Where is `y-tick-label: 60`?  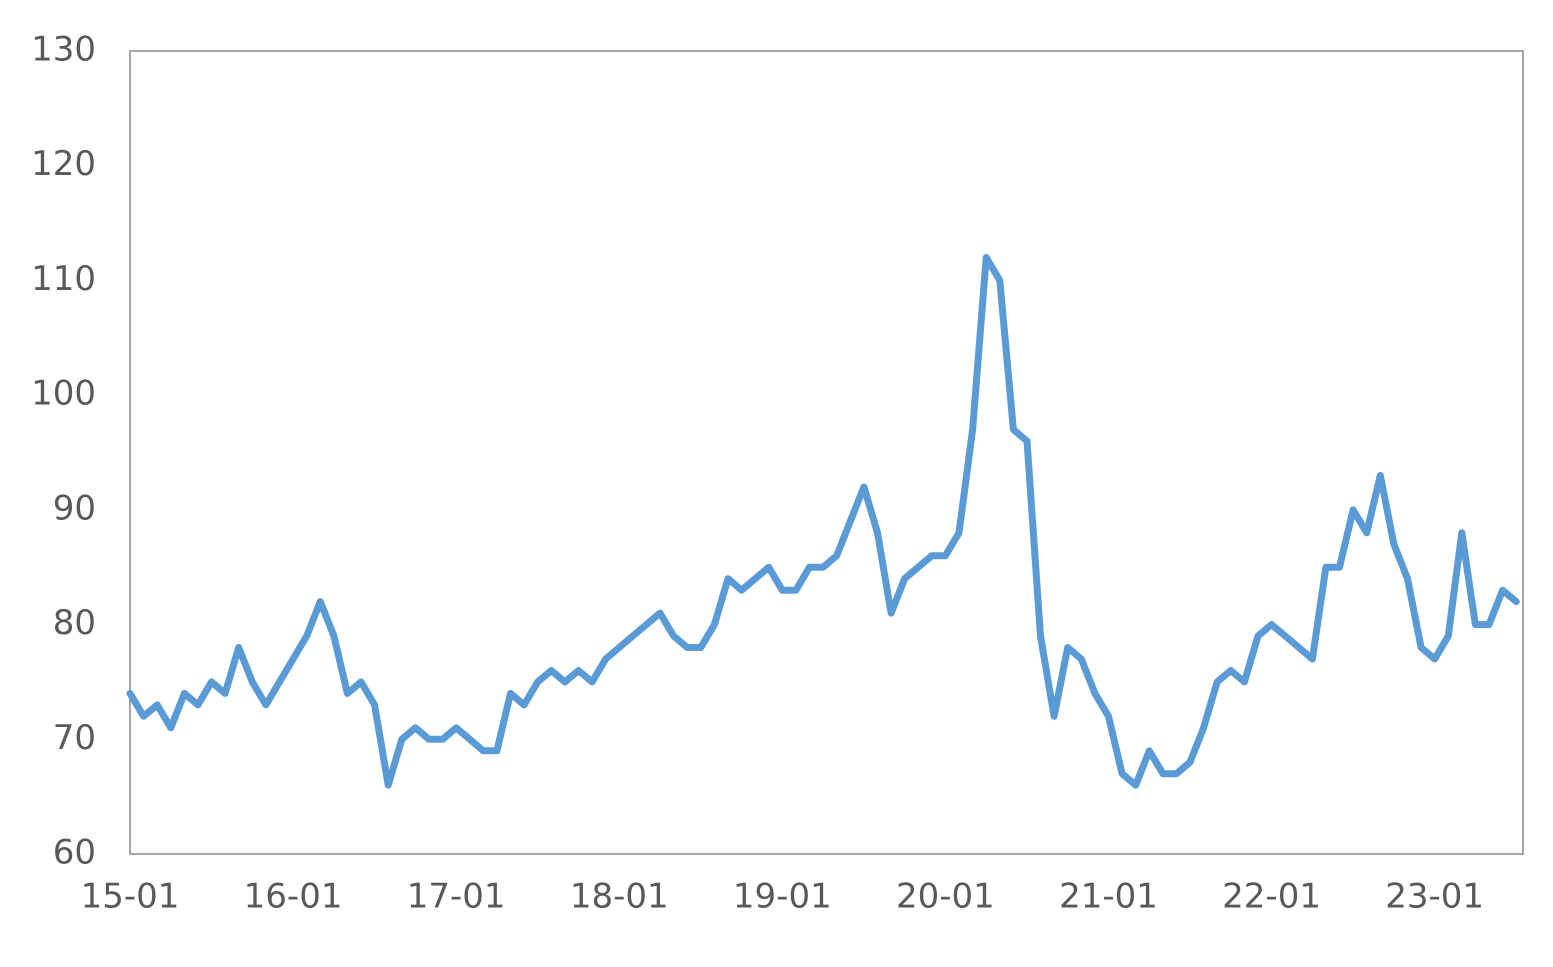 y-tick-label: 60 is located at coordinates (74, 853).